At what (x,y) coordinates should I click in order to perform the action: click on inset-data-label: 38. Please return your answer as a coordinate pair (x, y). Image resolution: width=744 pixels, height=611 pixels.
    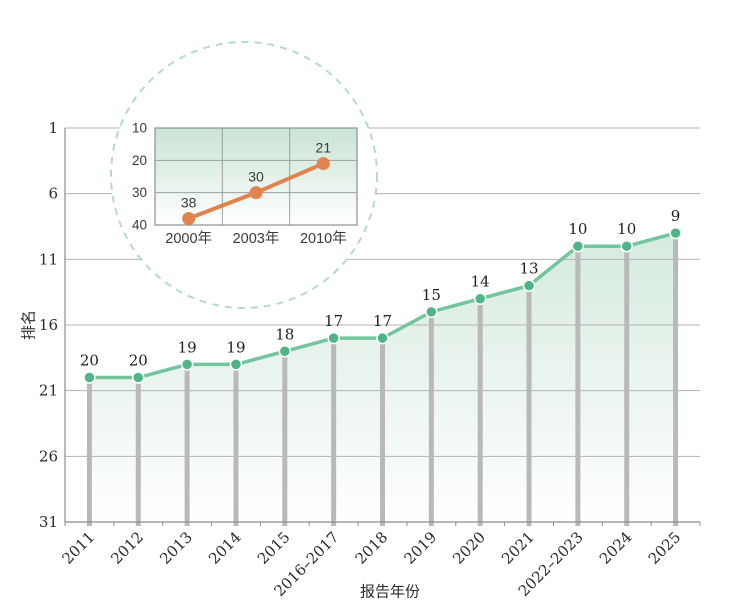
    Looking at the image, I should click on (189, 203).